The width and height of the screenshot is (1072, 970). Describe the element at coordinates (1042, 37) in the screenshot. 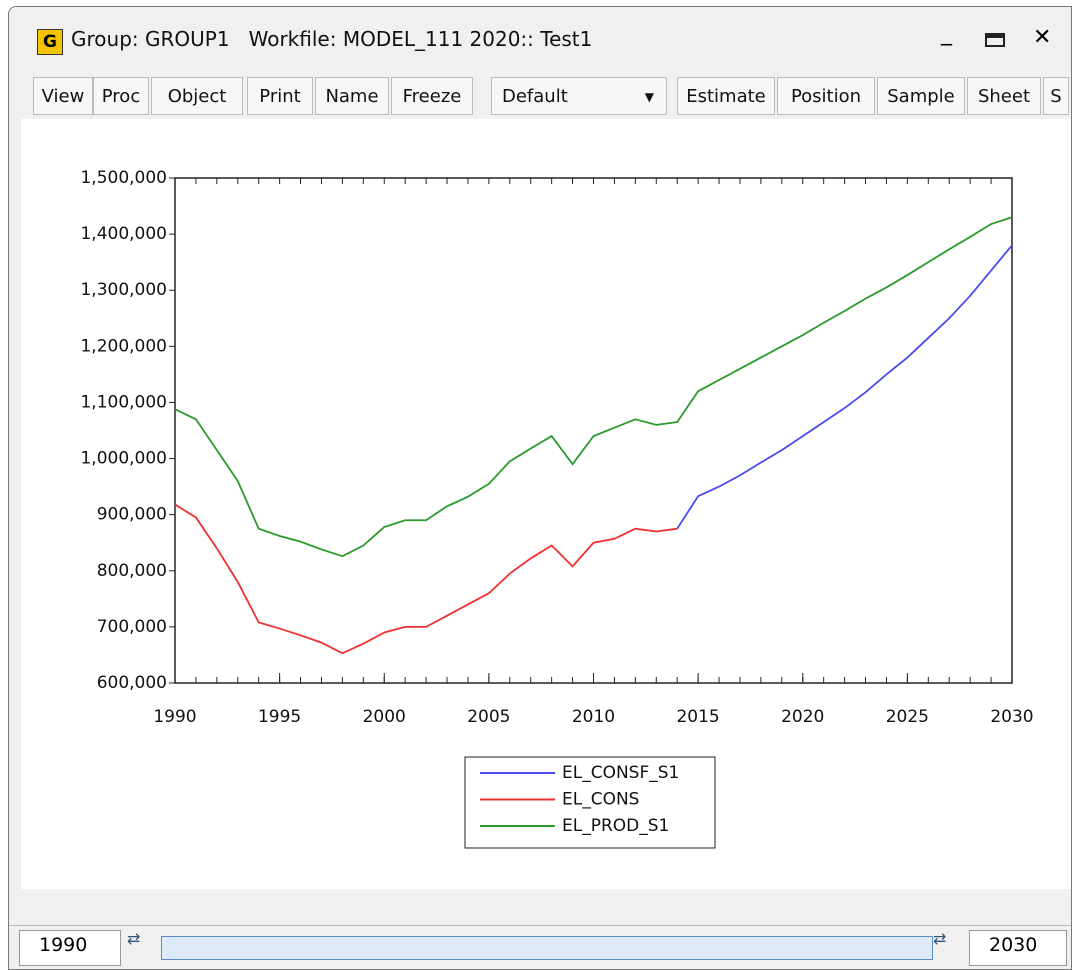

I see `close-button: ✕` at that location.